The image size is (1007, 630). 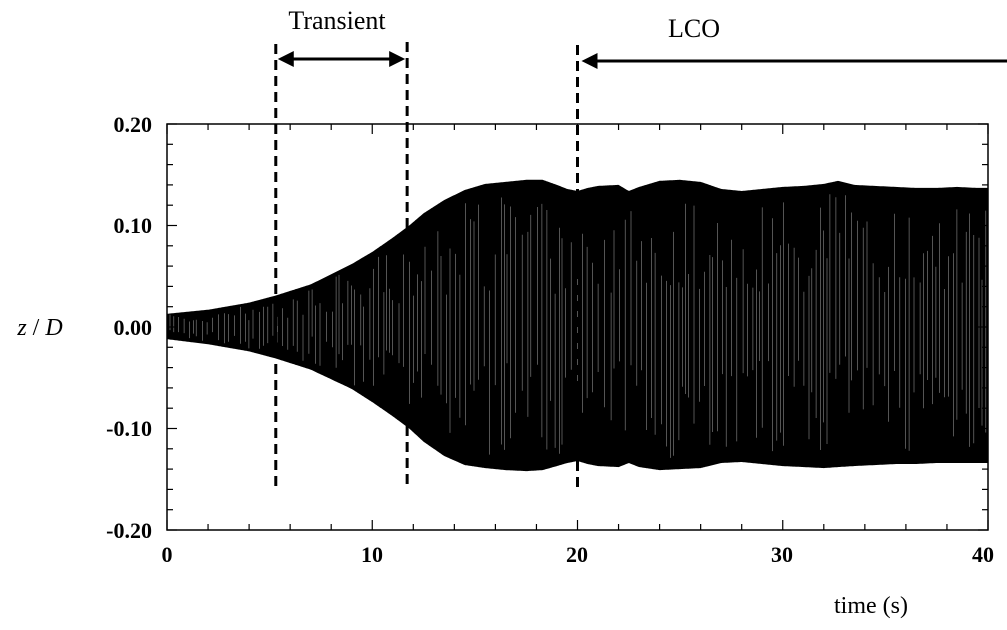 What do you see at coordinates (589, 61) in the screenshot?
I see `lco-arrowhead` at bounding box center [589, 61].